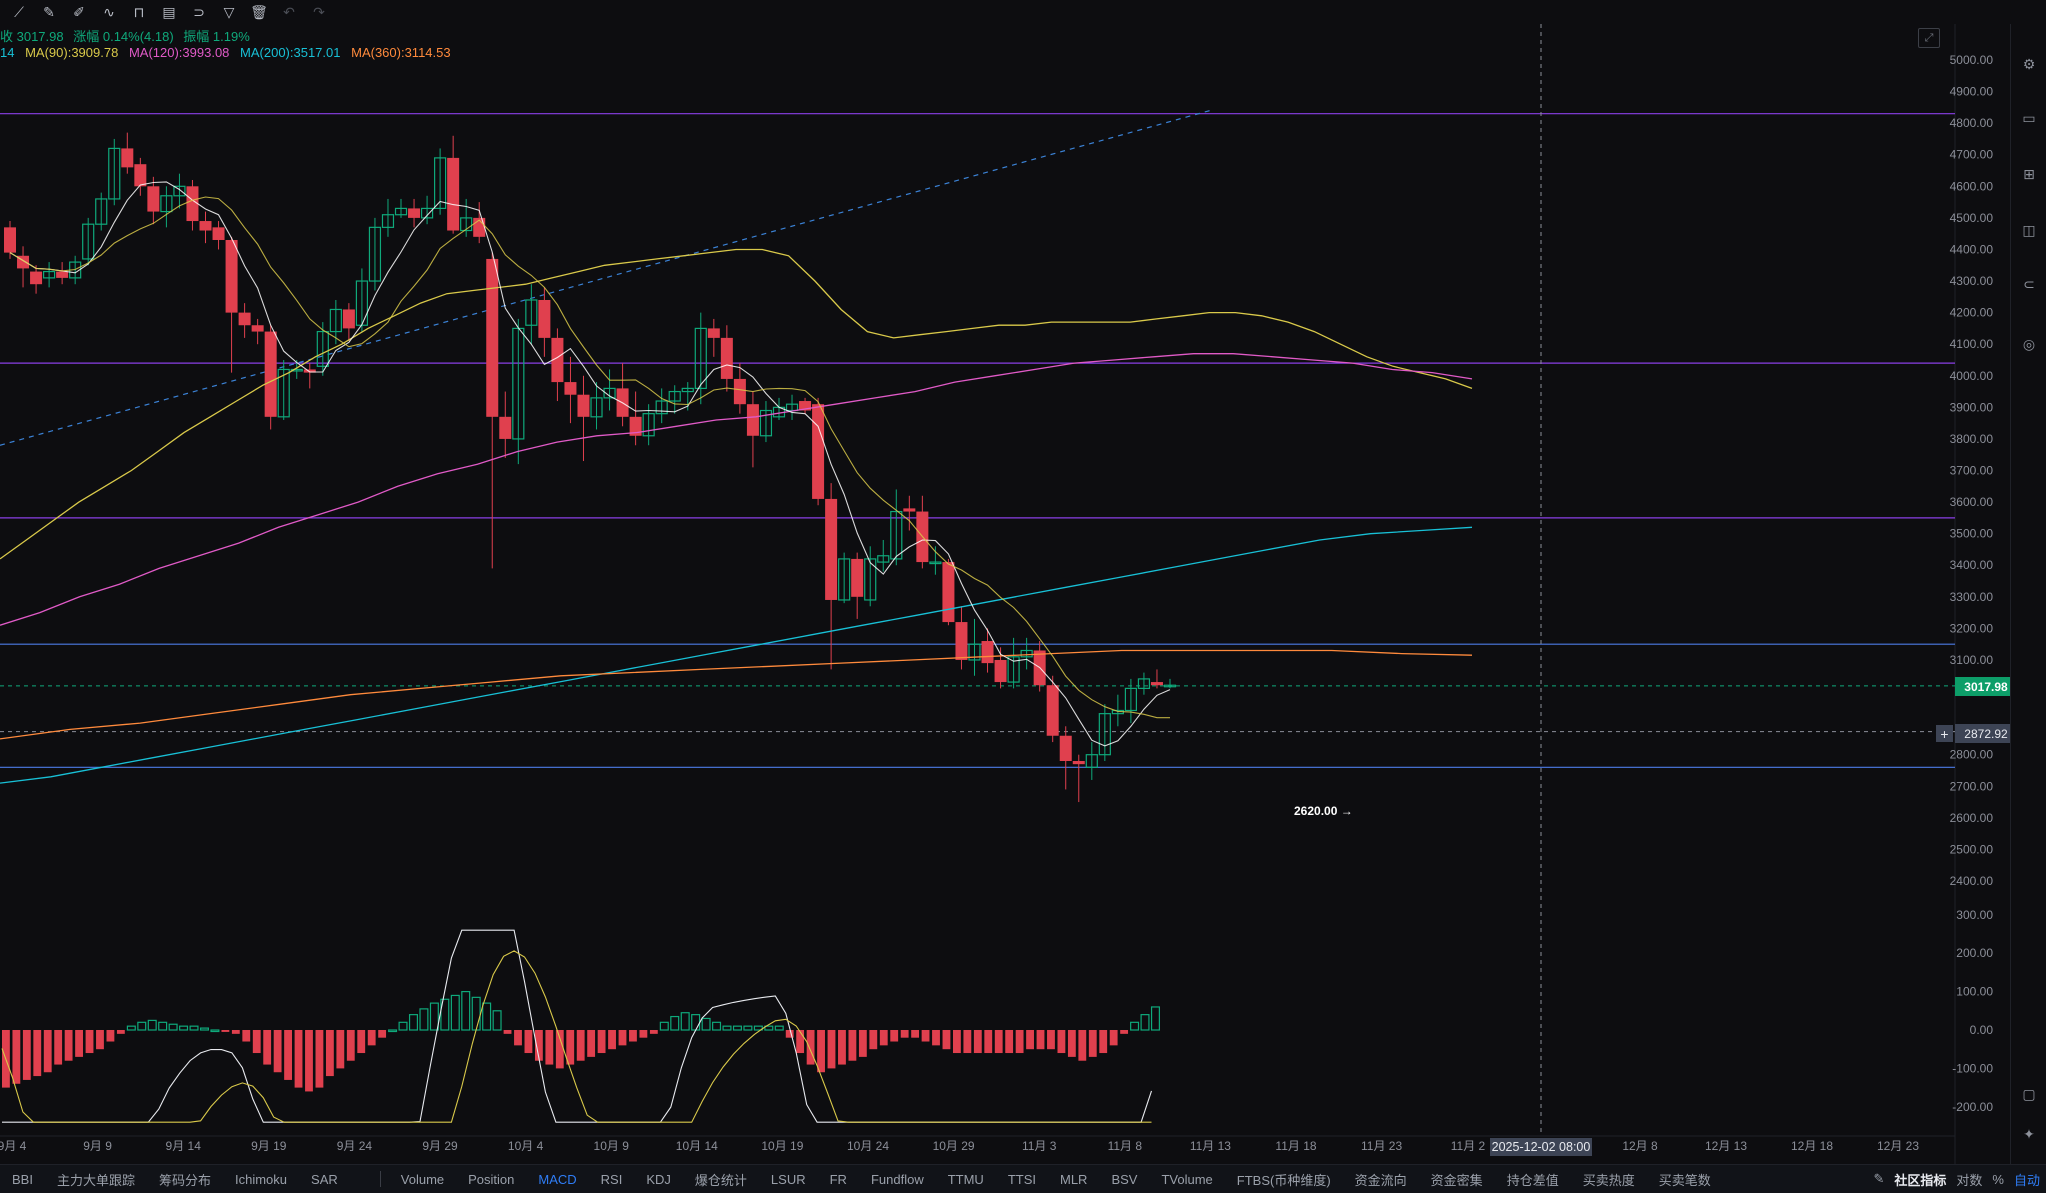  What do you see at coordinates (1812, 1146) in the screenshot?
I see `time-tick-label: 12月 18` at bounding box center [1812, 1146].